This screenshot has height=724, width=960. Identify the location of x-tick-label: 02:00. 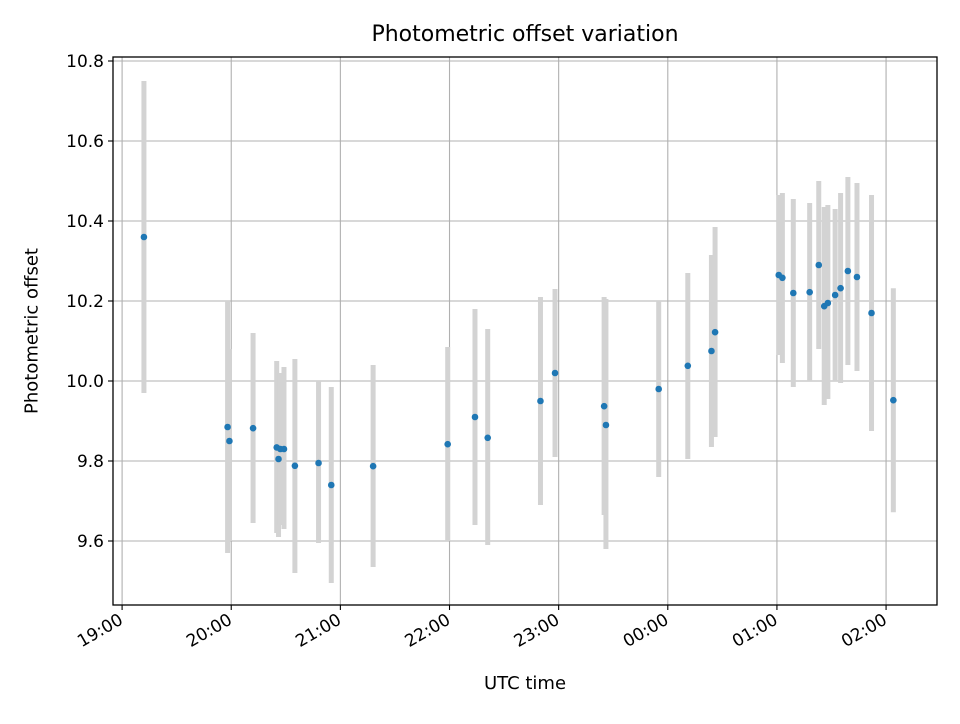
(864, 631).